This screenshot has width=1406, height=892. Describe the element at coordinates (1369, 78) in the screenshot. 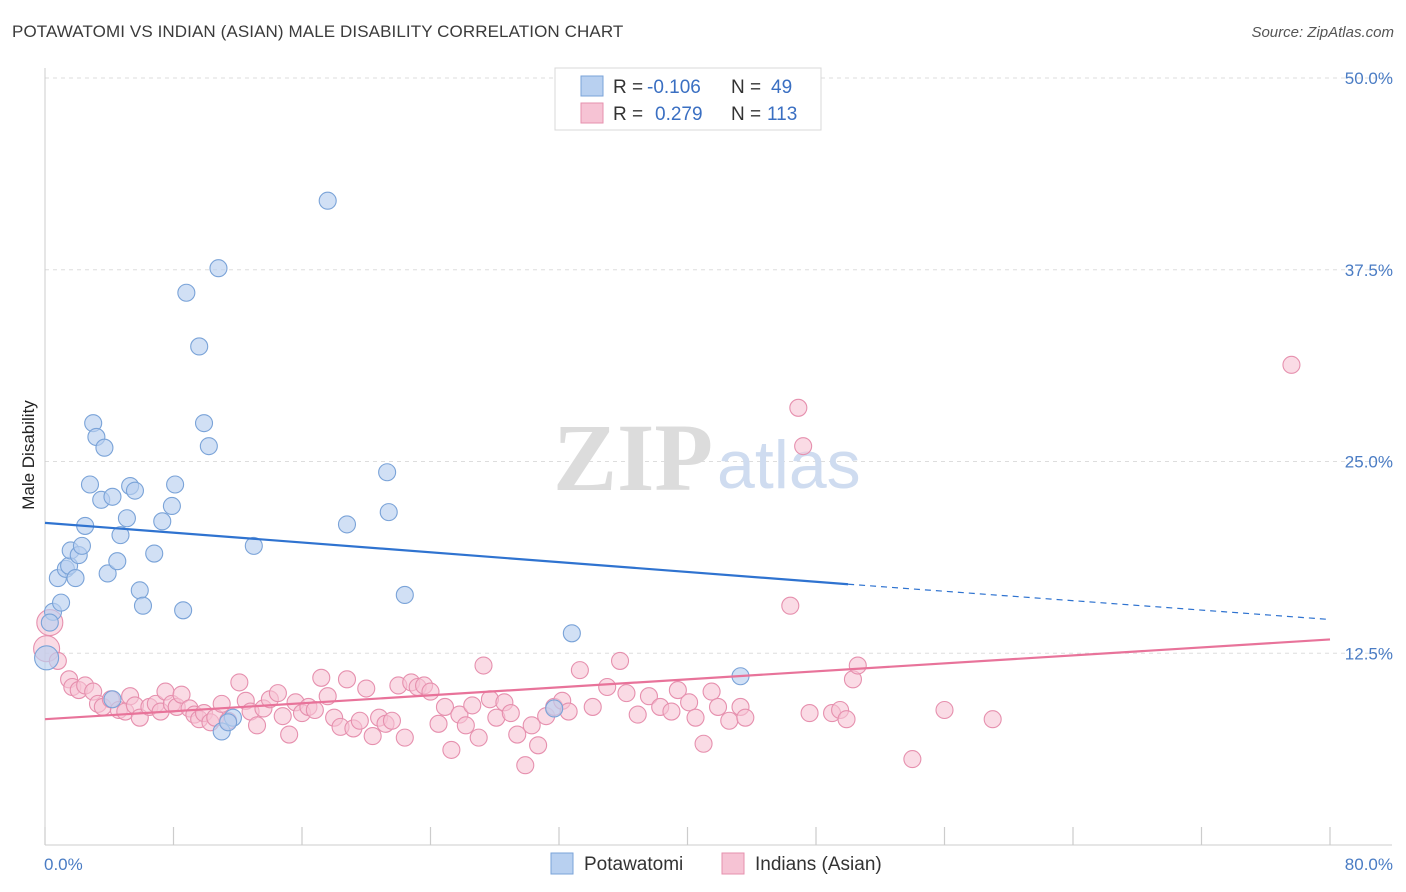

I see `y-tick-label-3: 50.0%` at that location.